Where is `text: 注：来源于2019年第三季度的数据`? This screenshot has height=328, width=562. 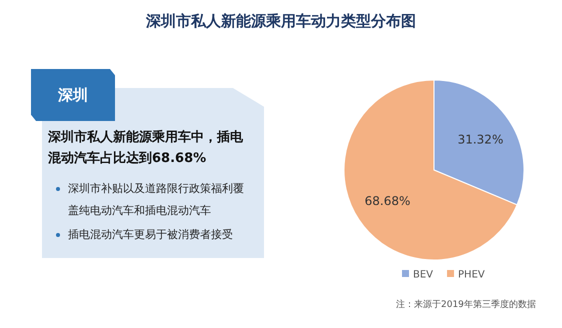 text: 注：来源于2019年第三季度的数据 is located at coordinates (466, 304).